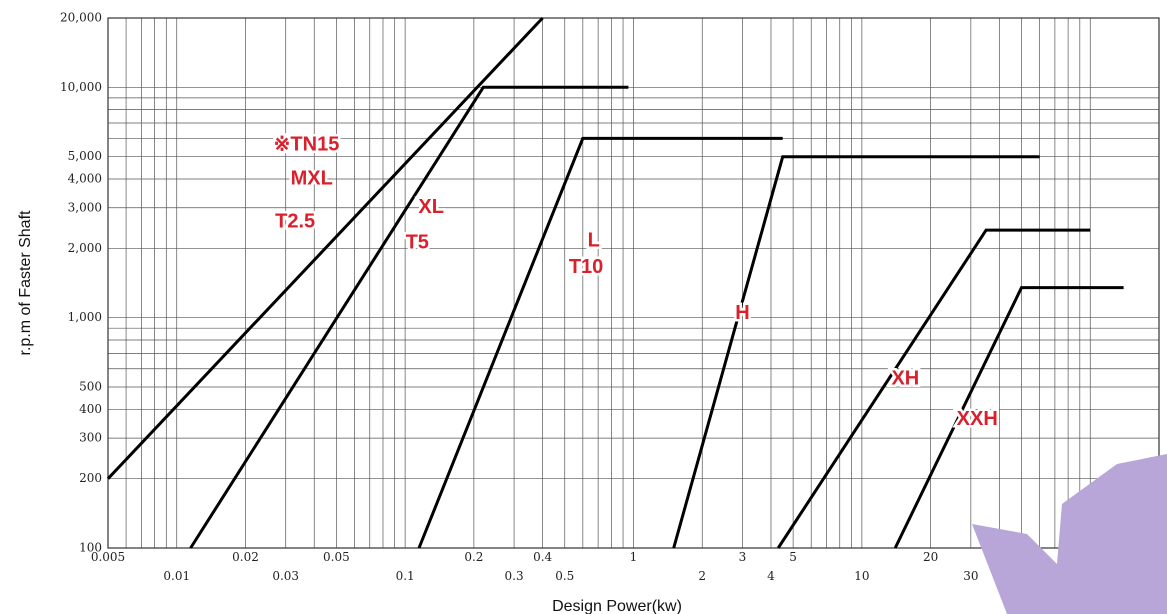 This screenshot has height=614, width=1167. I want to click on gear-watermark, so click(1069, 534).